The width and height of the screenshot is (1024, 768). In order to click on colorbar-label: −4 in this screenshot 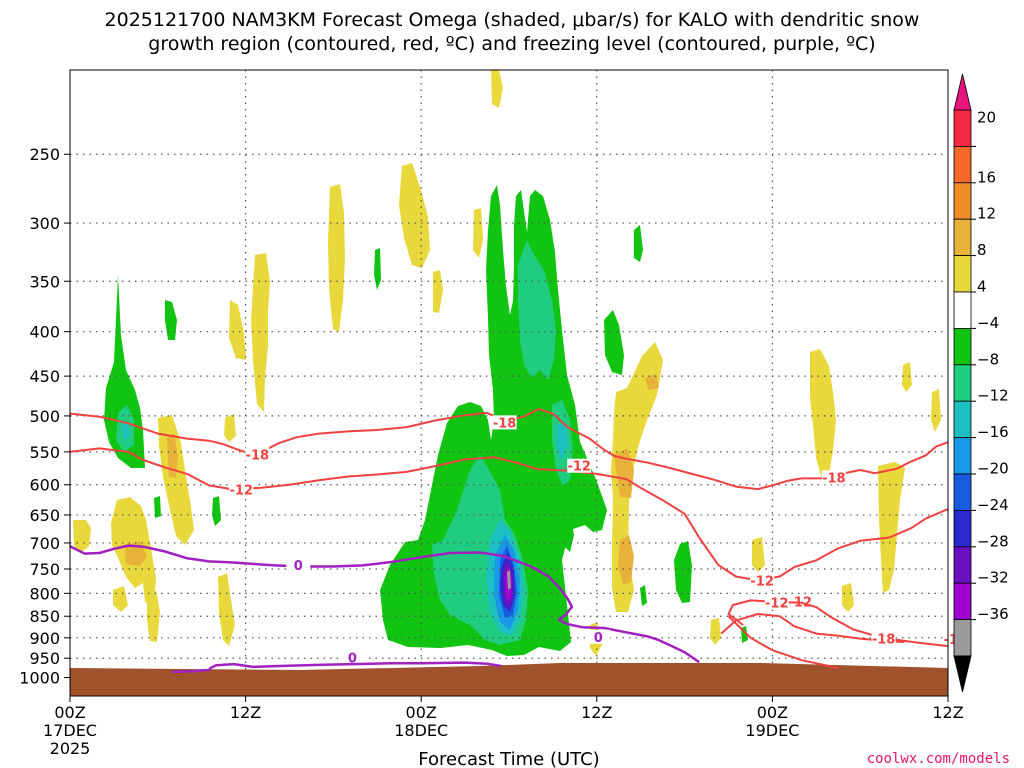, I will do `click(988, 323)`.